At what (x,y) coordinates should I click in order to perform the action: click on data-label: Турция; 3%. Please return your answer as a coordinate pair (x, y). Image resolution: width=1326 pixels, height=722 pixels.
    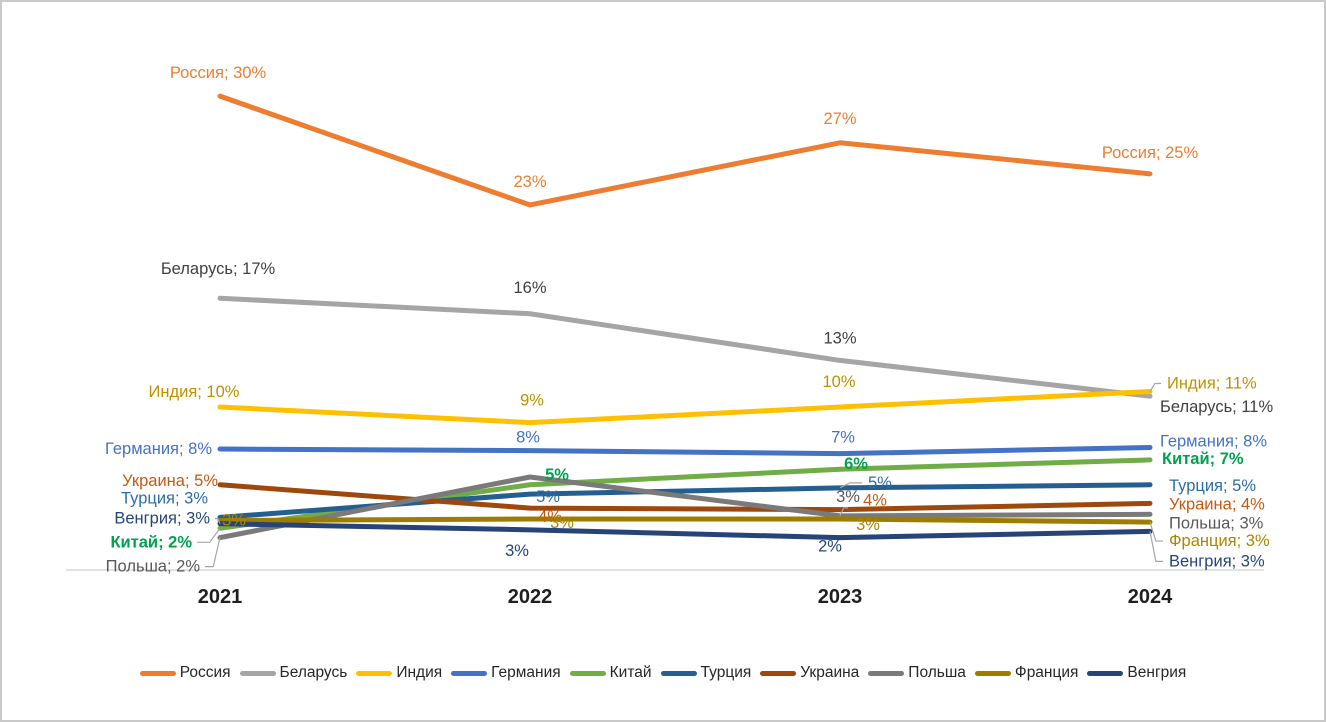
    Looking at the image, I should click on (164, 498).